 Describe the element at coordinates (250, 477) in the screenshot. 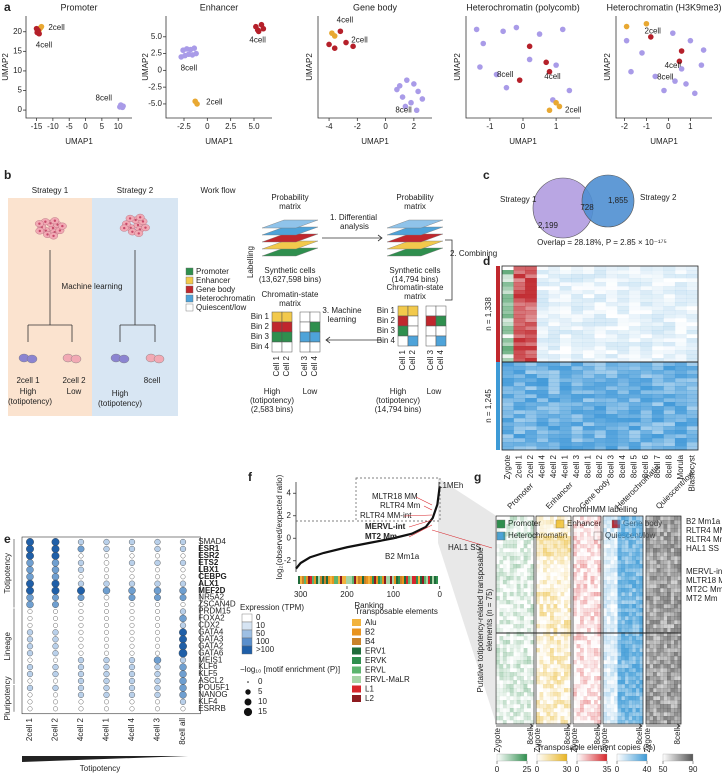

I see `panel-label: f` at that location.